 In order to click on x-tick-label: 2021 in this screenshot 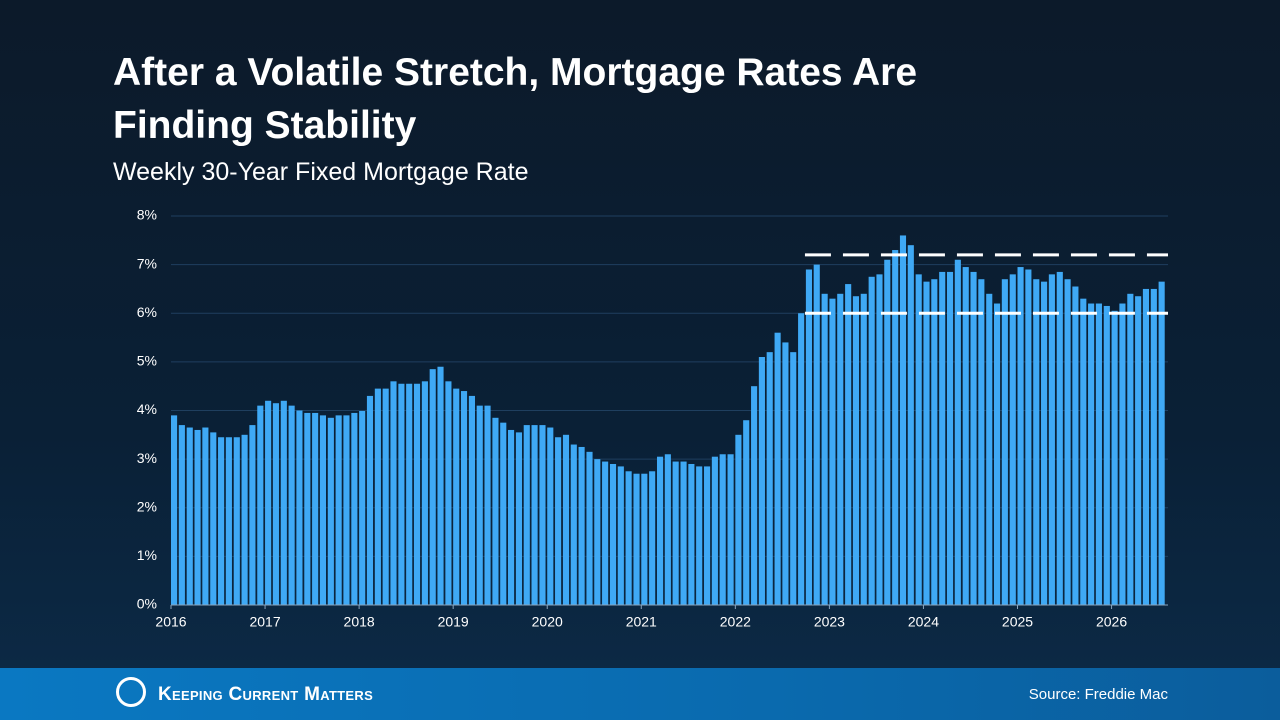, I will do `click(641, 622)`.